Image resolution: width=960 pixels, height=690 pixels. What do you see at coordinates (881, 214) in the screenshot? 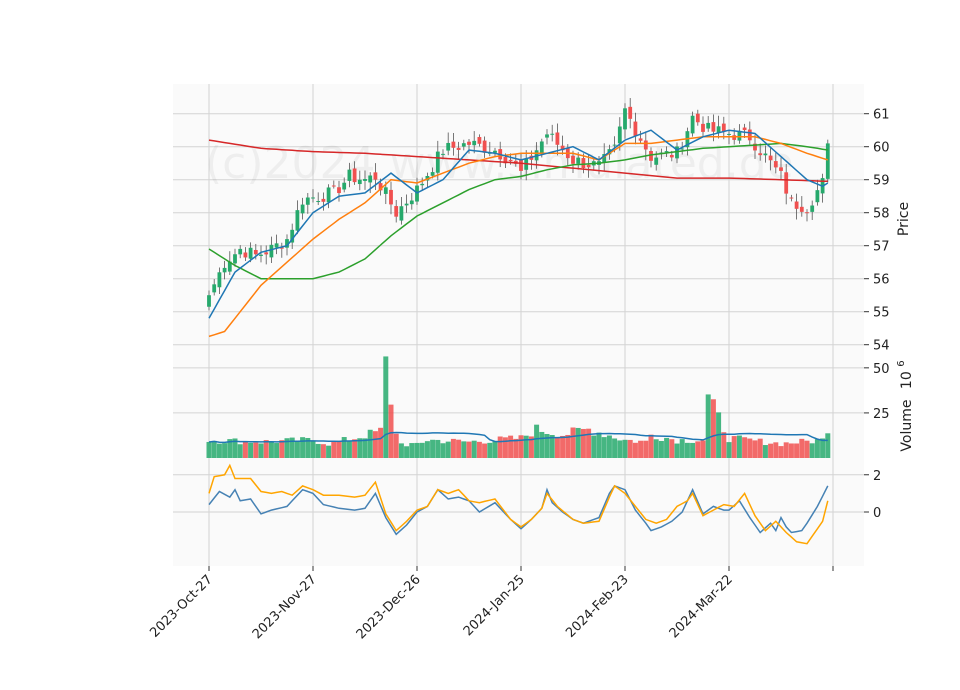
I see `price-tick-58: 58` at bounding box center [881, 214].